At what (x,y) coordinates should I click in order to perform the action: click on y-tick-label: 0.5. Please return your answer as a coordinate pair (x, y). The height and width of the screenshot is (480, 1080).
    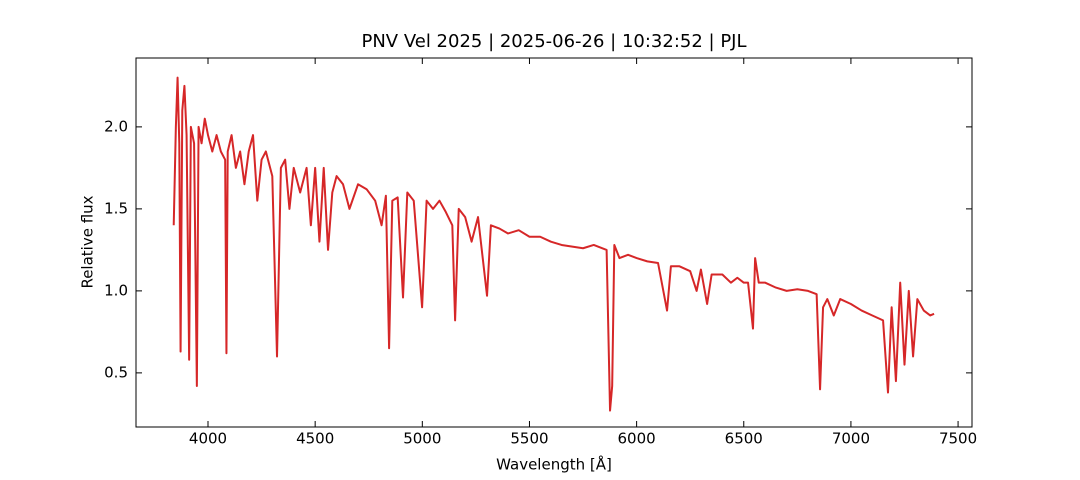
    Looking at the image, I should click on (116, 372).